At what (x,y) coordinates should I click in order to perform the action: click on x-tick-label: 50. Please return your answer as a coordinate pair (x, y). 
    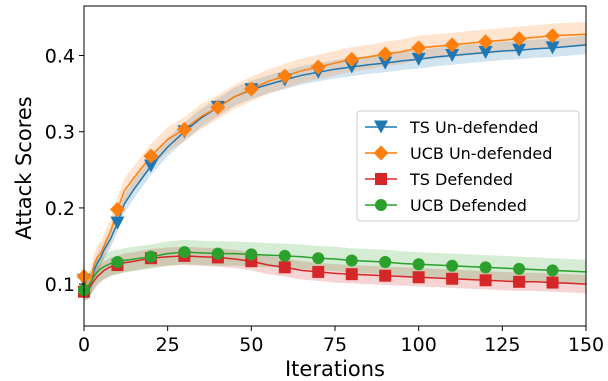
    Looking at the image, I should click on (251, 345).